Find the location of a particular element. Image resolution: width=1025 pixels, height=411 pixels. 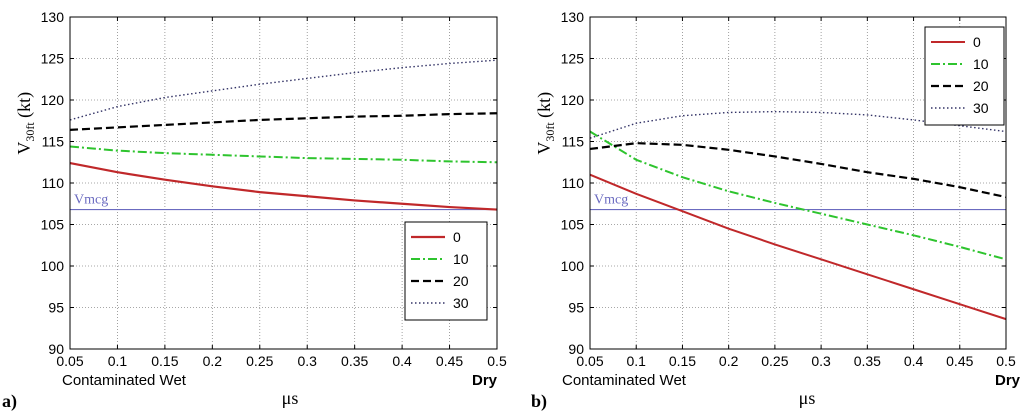

panel-label: a) is located at coordinates (9, 401).